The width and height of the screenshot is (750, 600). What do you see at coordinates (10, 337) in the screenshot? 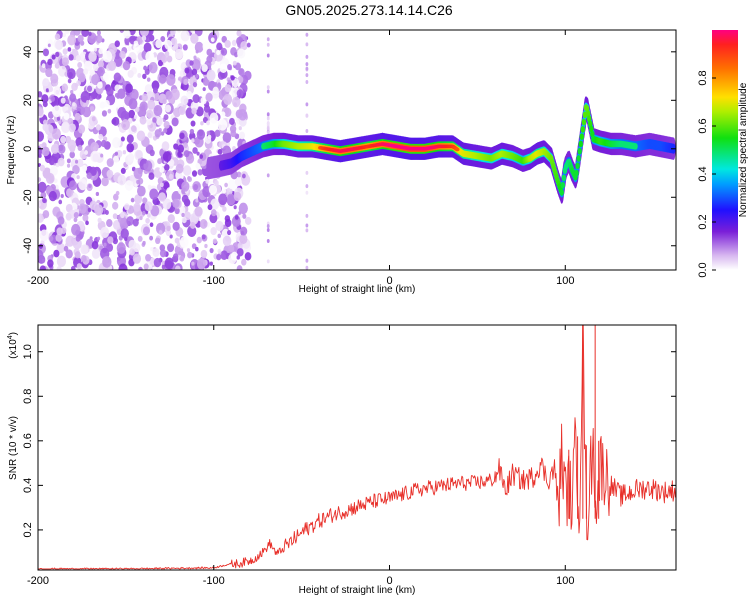
I see `snr-scale-exponent: 4` at bounding box center [10, 337].